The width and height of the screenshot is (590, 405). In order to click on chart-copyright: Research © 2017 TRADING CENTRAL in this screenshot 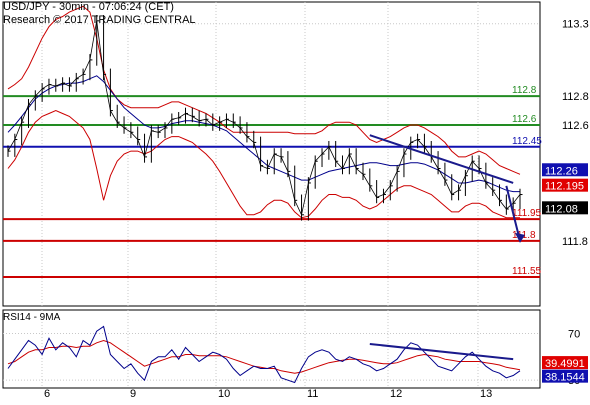, I will do `click(99, 20)`.